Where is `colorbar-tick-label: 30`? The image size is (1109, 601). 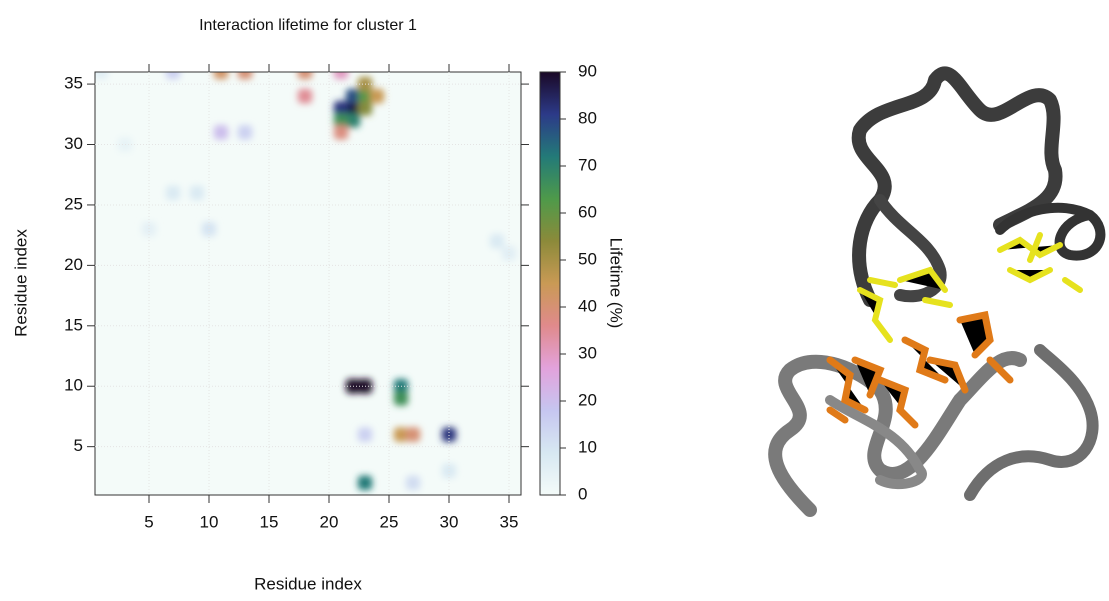
colorbar-tick-label: 30 is located at coordinates (587, 352).